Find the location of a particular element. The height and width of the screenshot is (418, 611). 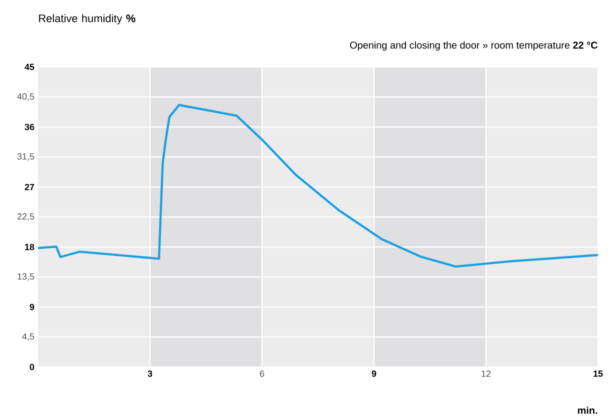

x-tick-label: 15 is located at coordinates (598, 373).